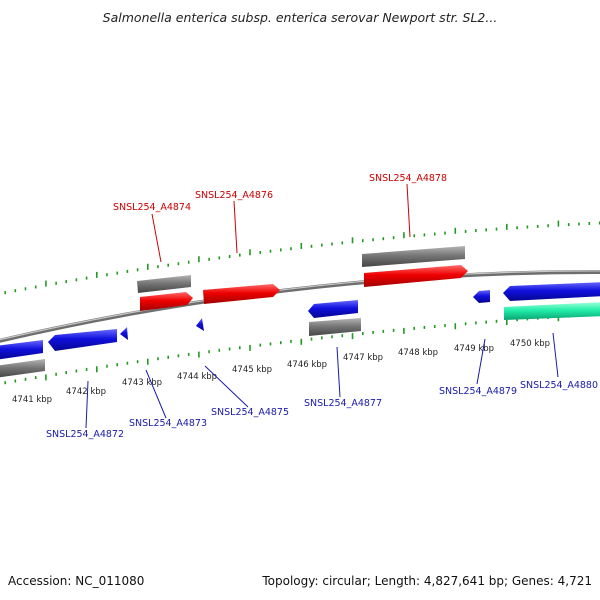 The height and width of the screenshot is (600, 600). Describe the element at coordinates (481, 296) in the screenshot. I see `reverse-gene-a4879` at that location.